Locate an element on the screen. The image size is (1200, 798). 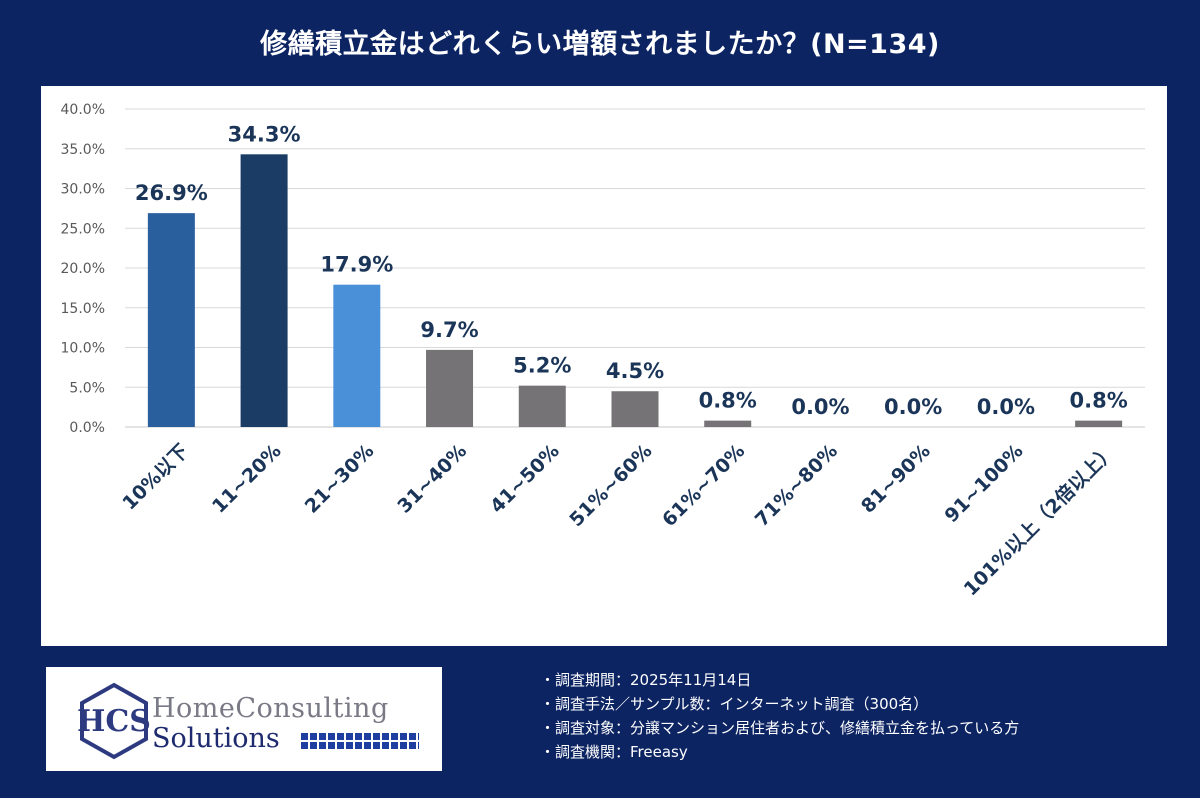
data-label: 34.3% is located at coordinates (264, 134).